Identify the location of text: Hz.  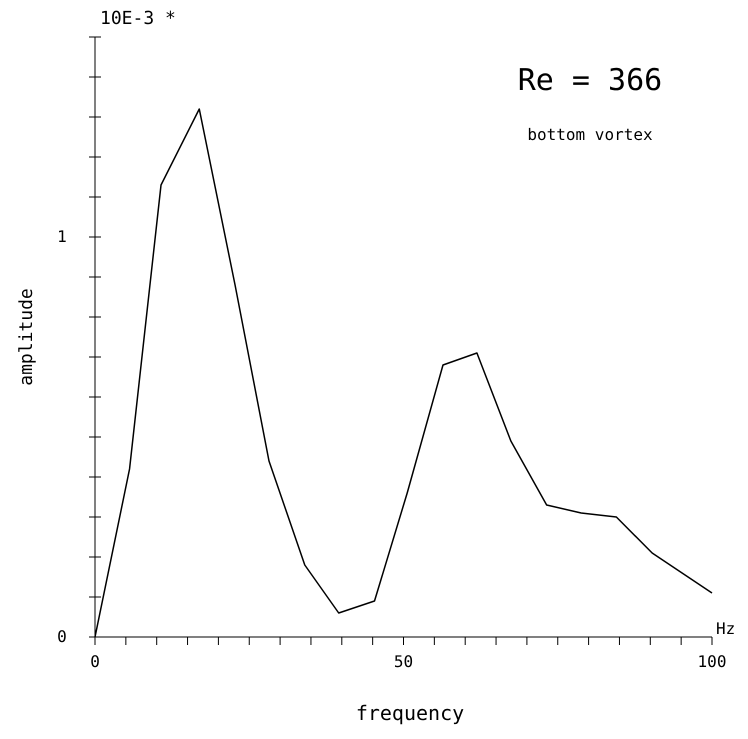
(726, 628).